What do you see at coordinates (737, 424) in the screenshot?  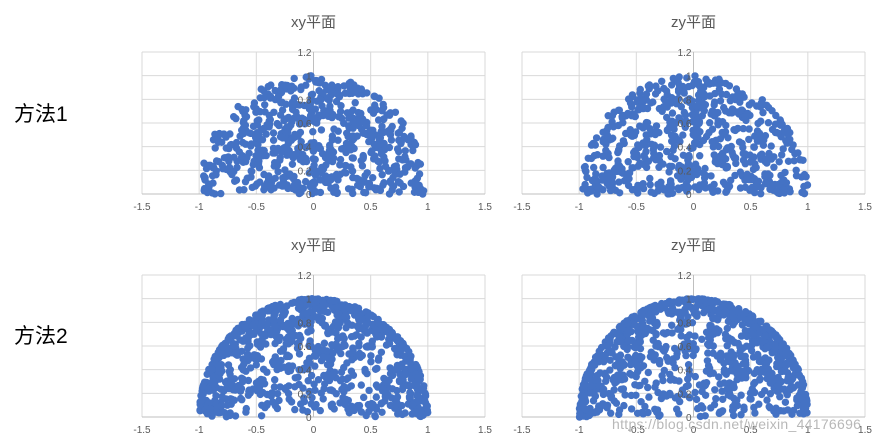 I see `watermark-url: https://blog.csdn.net/weixin_44176696` at bounding box center [737, 424].